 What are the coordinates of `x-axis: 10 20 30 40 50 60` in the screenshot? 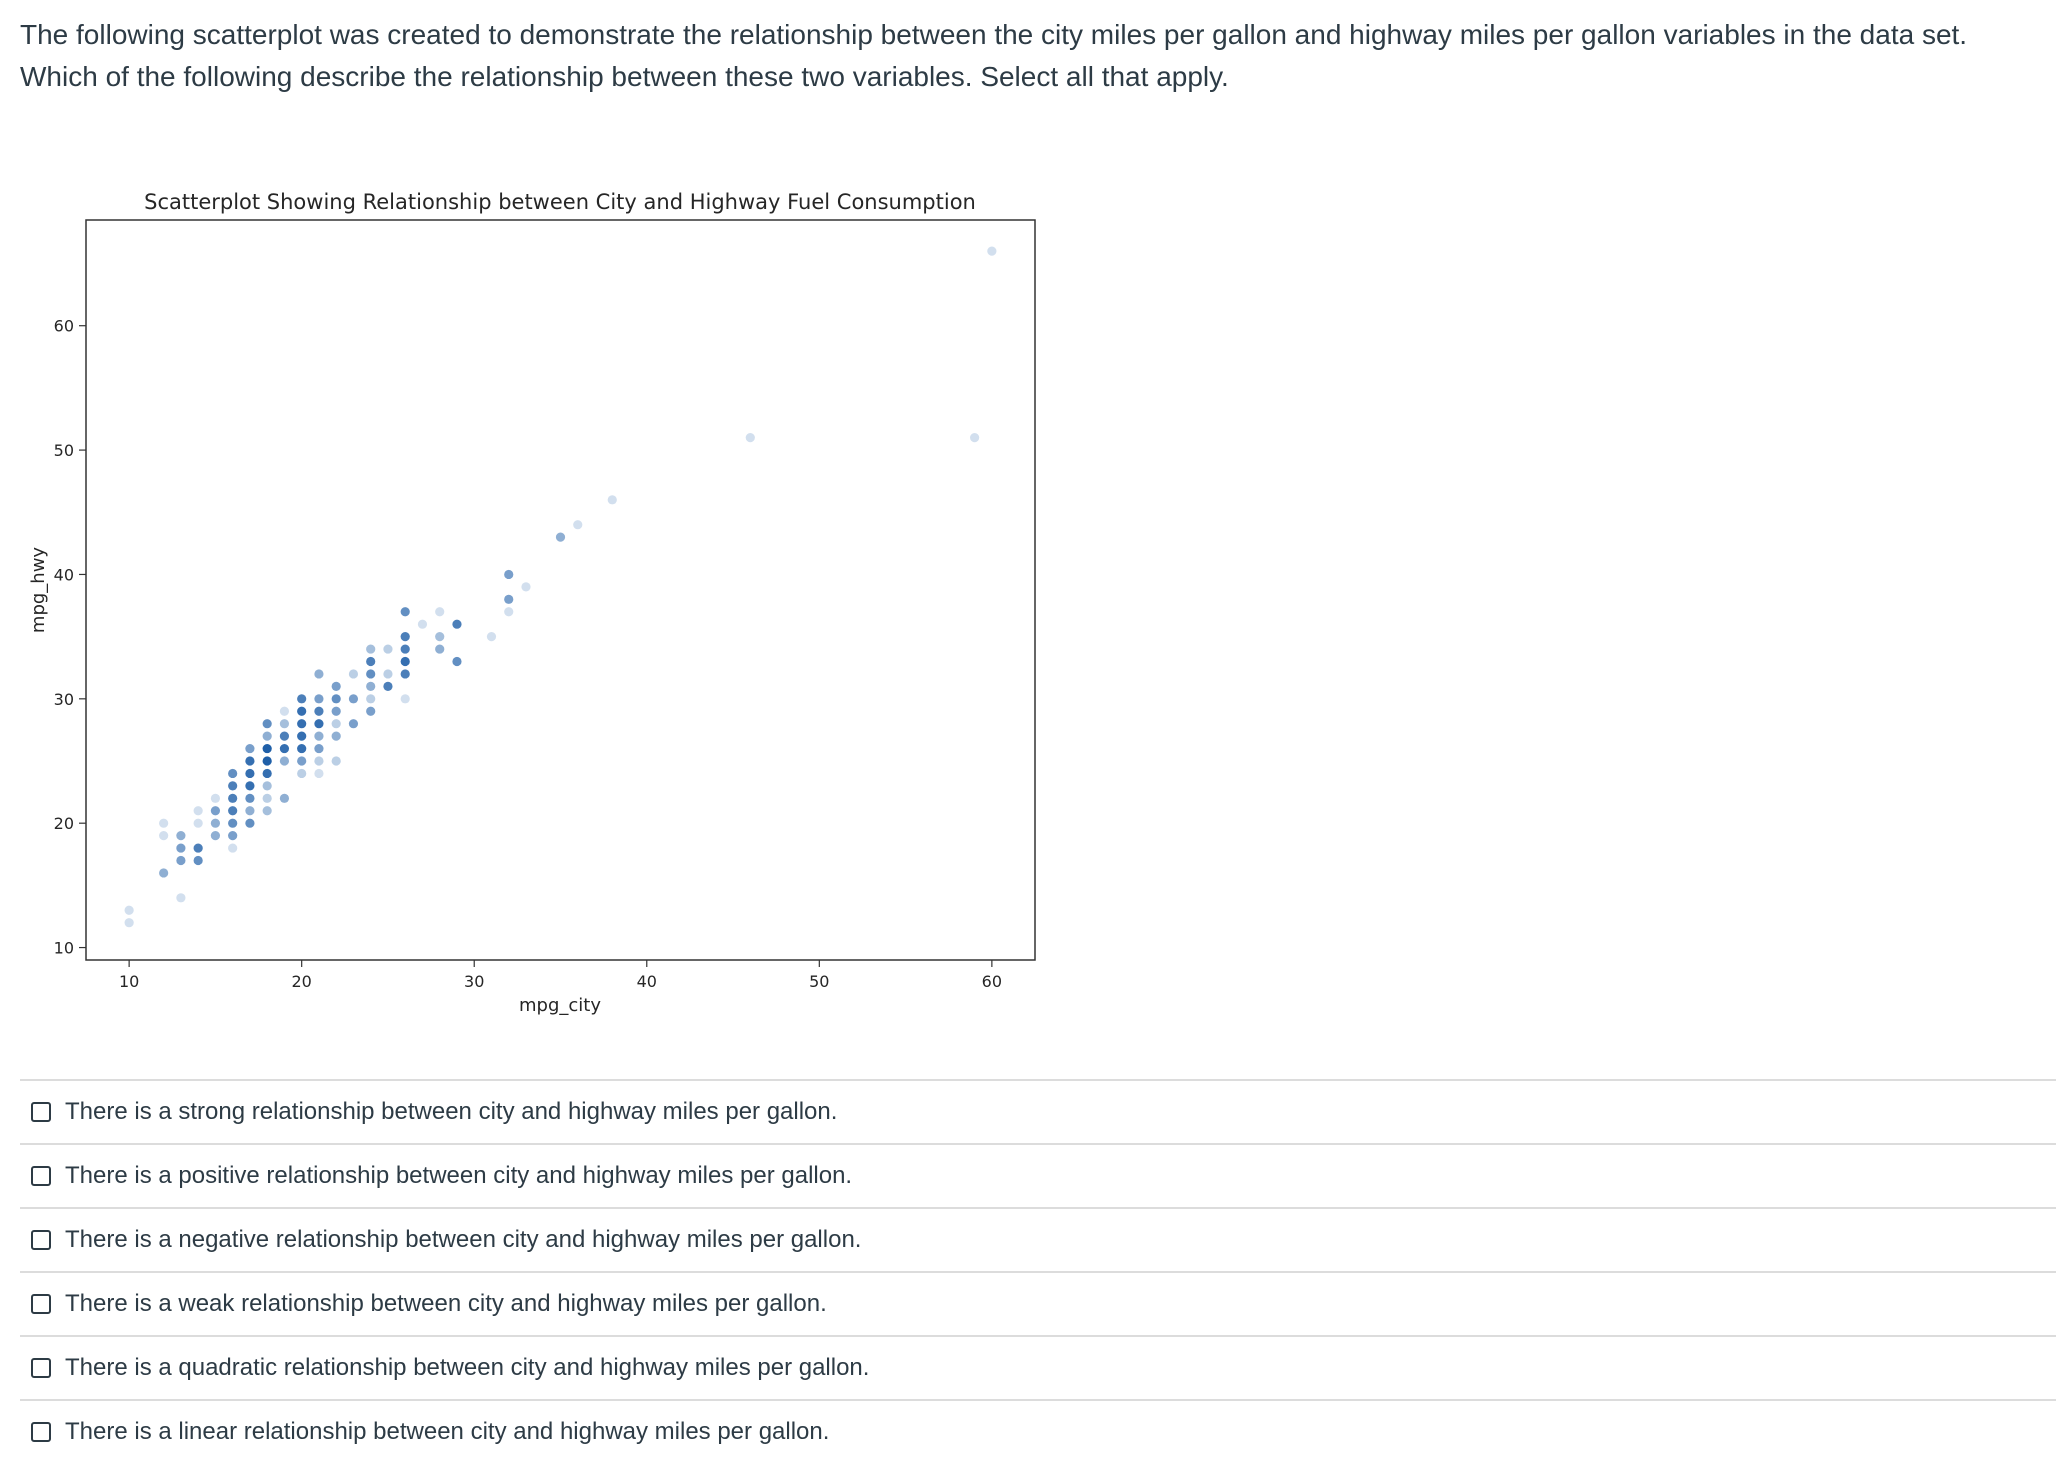 It's located at (560, 975).